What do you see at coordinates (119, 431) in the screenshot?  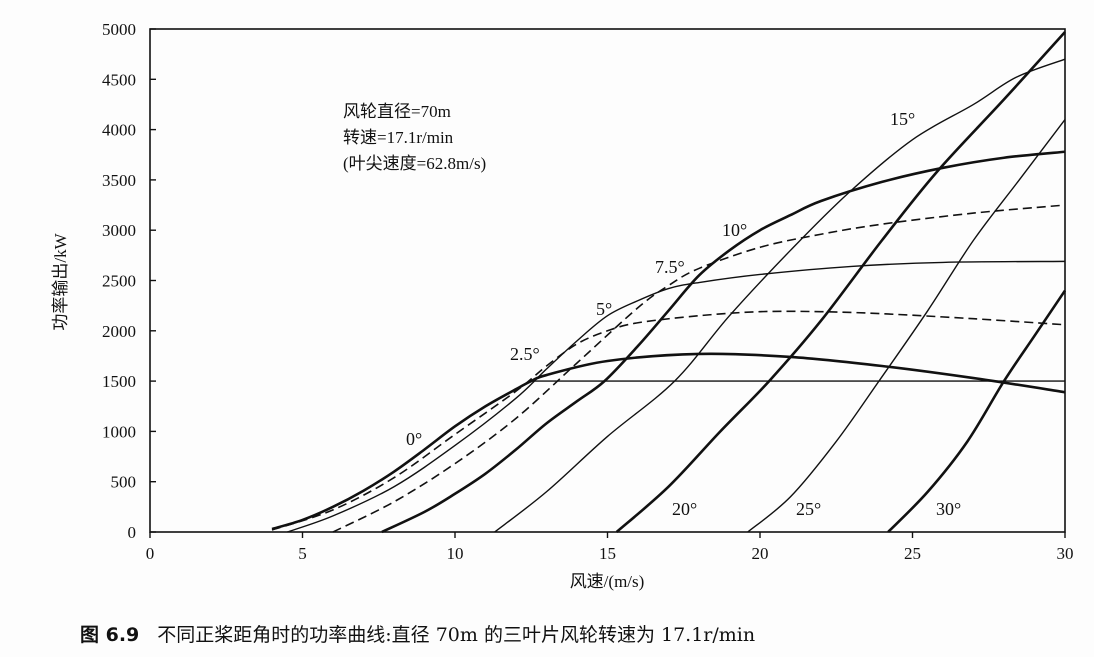 I see `y-tick-label: 1000` at bounding box center [119, 431].